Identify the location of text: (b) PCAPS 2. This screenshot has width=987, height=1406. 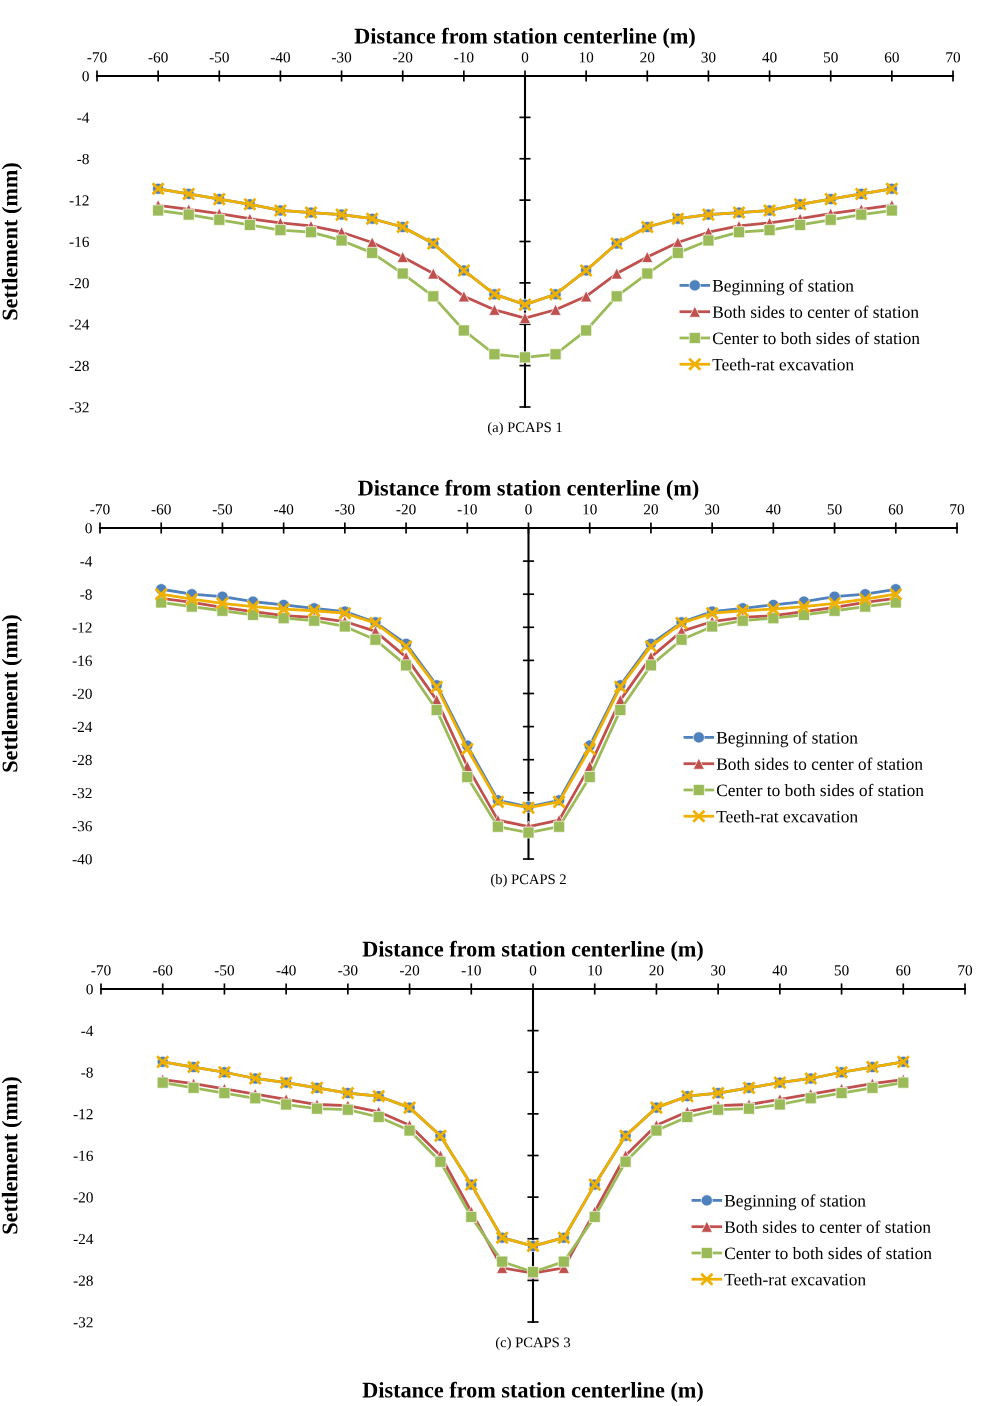
(528, 880).